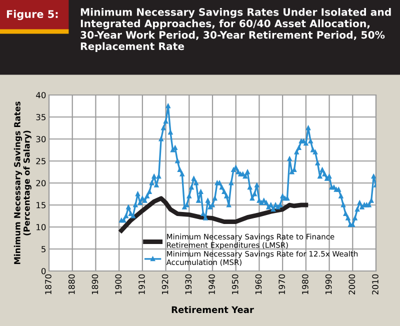  Describe the element at coordinates (43, 271) in the screenshot. I see `y-tick-label: 0` at that location.